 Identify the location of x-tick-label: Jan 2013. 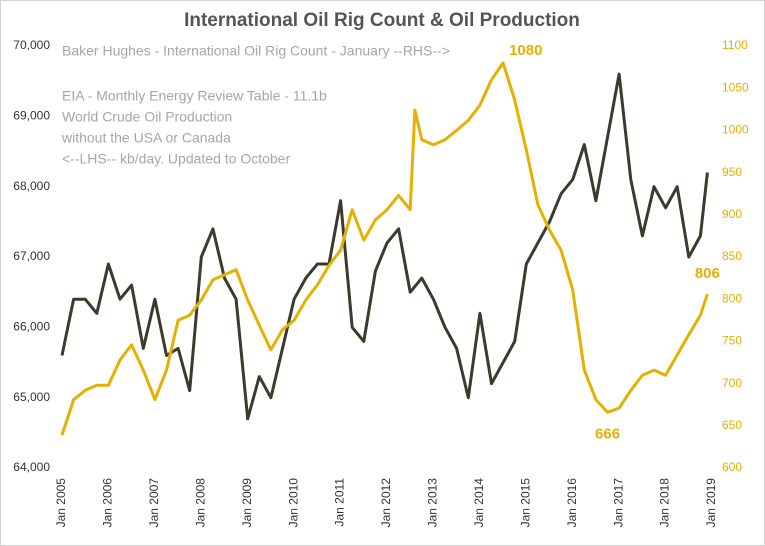
(433, 503).